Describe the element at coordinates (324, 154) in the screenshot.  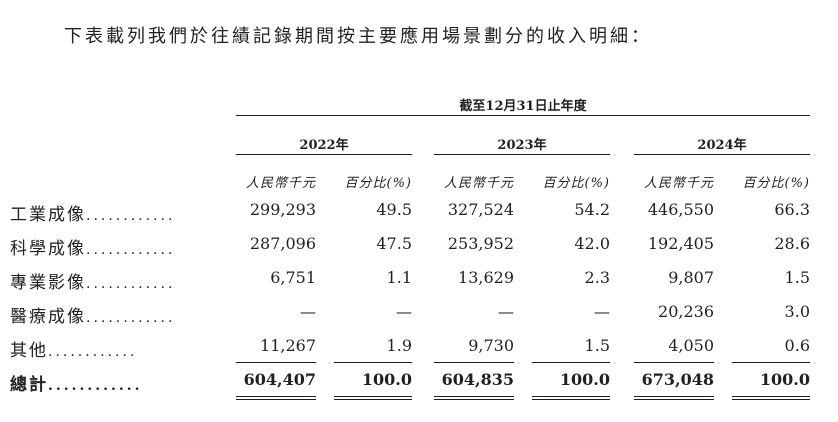
I see `year-2022-rule` at that location.